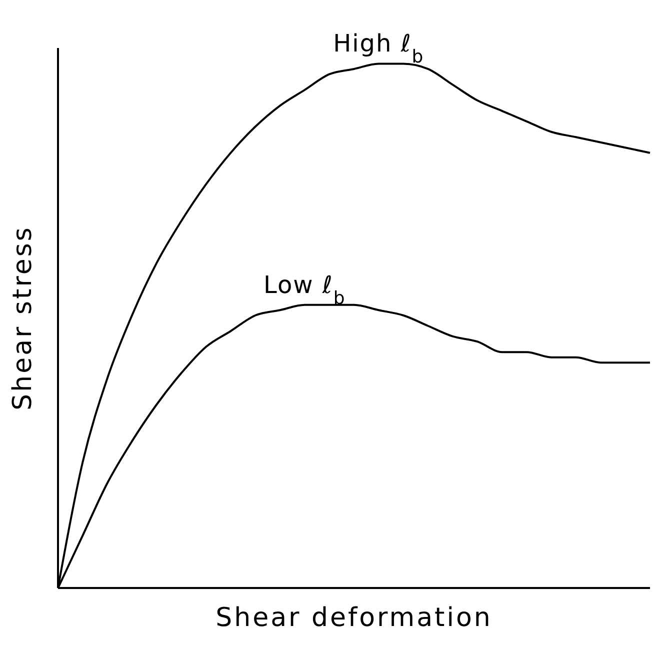 Image resolution: width=662 pixels, height=651 pixels. What do you see at coordinates (305, 289) in the screenshot?
I see `series-label: Low ℓ$_{b}$` at bounding box center [305, 289].